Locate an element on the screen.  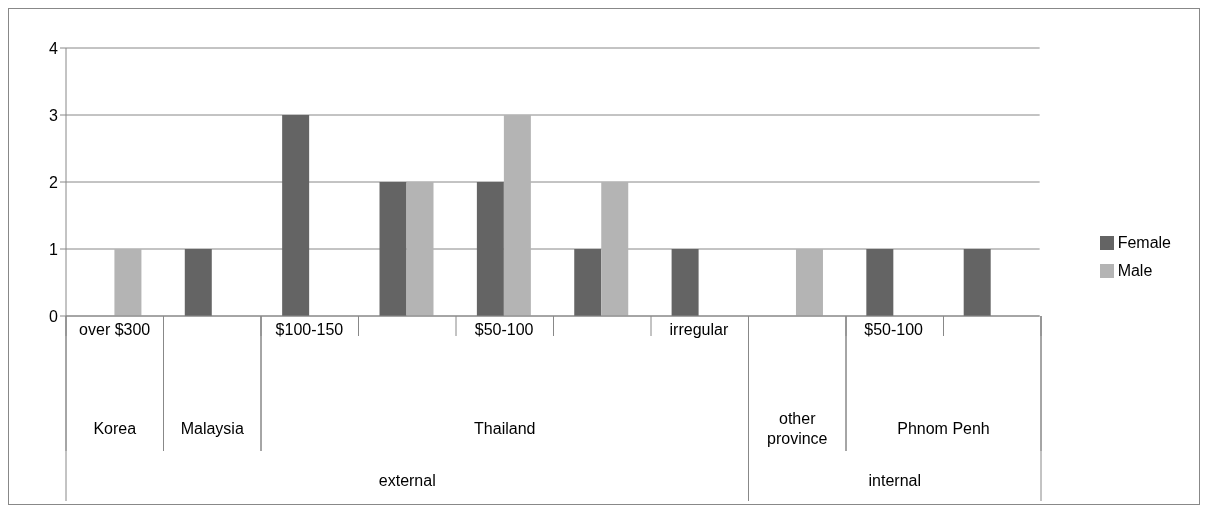
x-tick-label: $100-150 is located at coordinates (309, 330).